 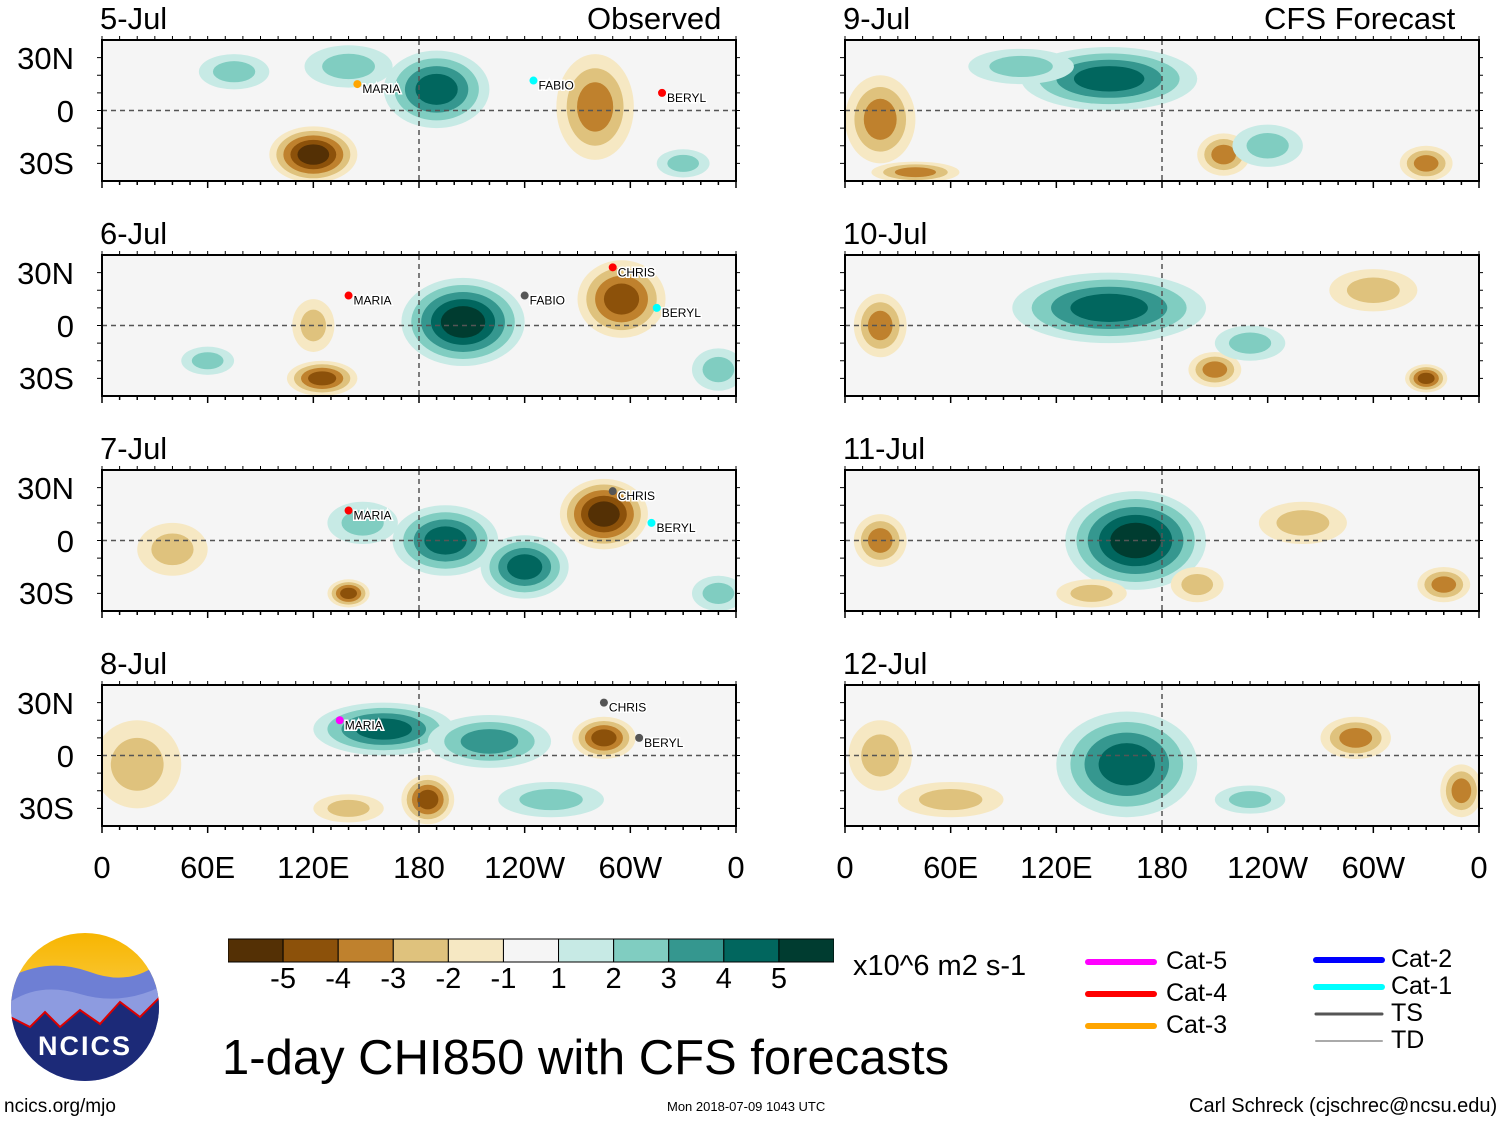 What do you see at coordinates (1360, 18) in the screenshot?
I see `forecast-header: CFS Forecast` at bounding box center [1360, 18].